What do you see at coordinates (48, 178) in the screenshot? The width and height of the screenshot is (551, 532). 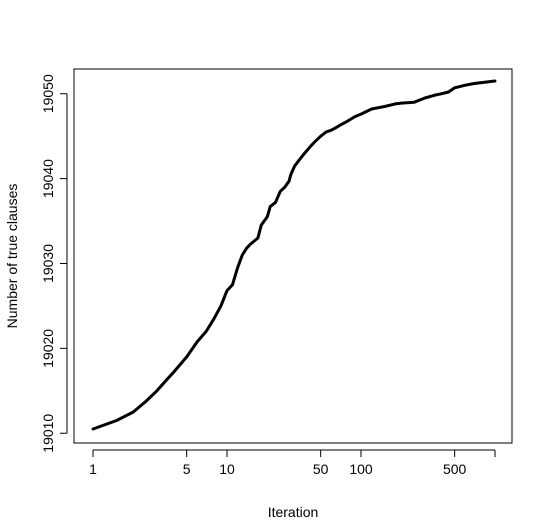 I see `y-tick-label: 19040` at bounding box center [48, 178].